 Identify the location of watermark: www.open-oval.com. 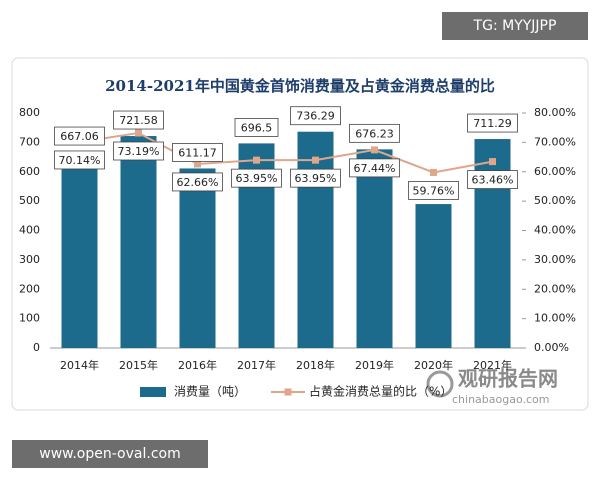
(109, 454).